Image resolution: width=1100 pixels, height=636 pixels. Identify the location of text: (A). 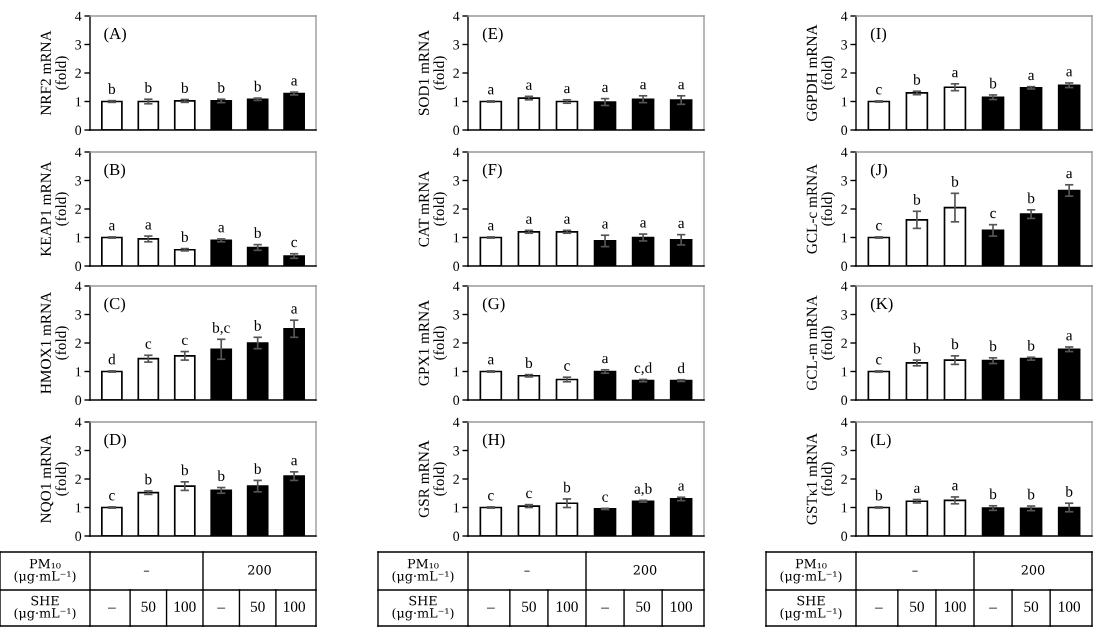
(115, 35).